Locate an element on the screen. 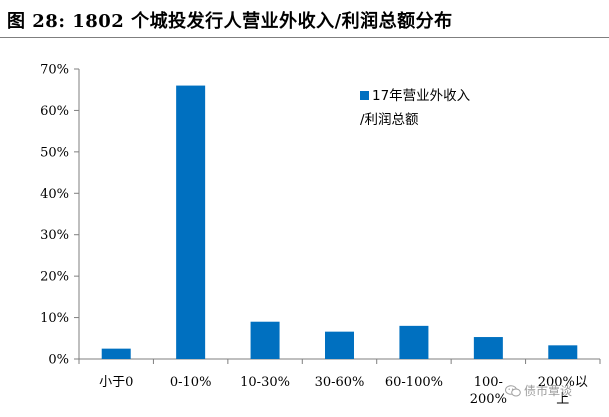 The image size is (609, 417). wechat-icon is located at coordinates (513, 391).